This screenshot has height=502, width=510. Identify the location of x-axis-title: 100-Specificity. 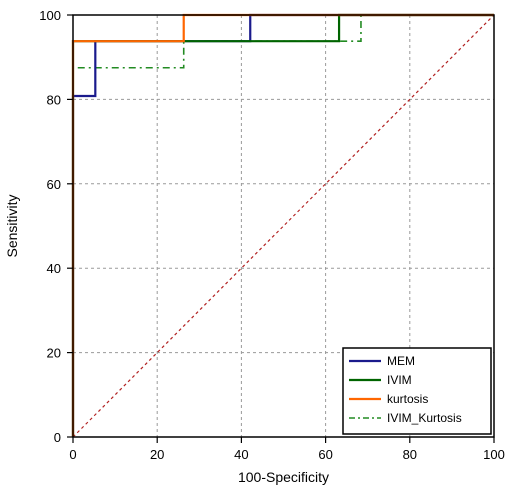
(283, 477).